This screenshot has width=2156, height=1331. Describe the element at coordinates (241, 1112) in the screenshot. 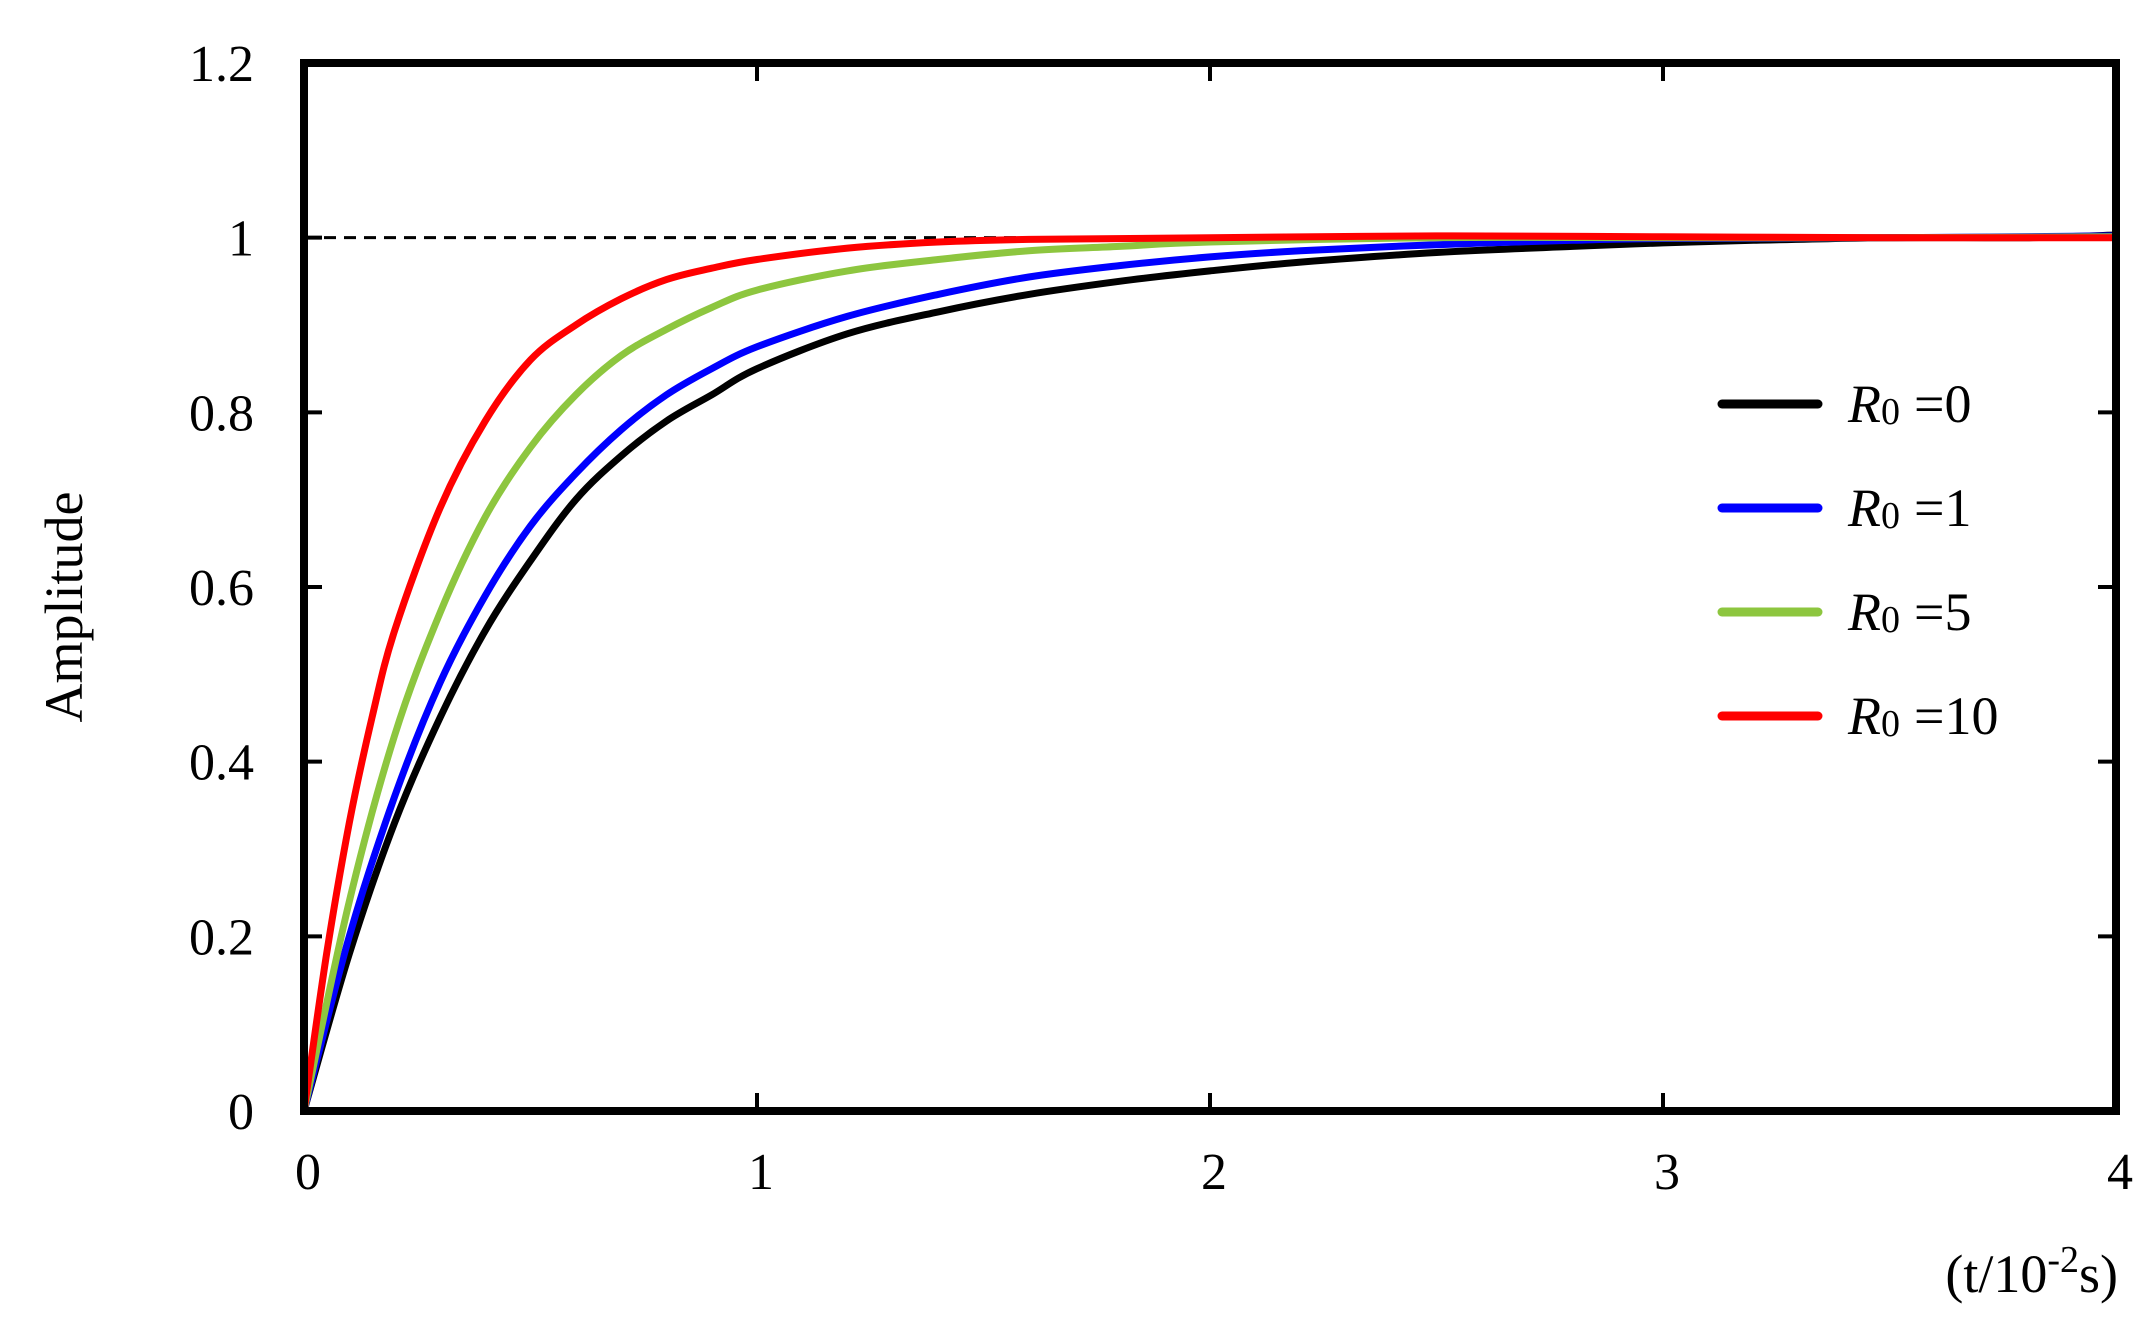

I see `y-tick-label-0: 0` at that location.